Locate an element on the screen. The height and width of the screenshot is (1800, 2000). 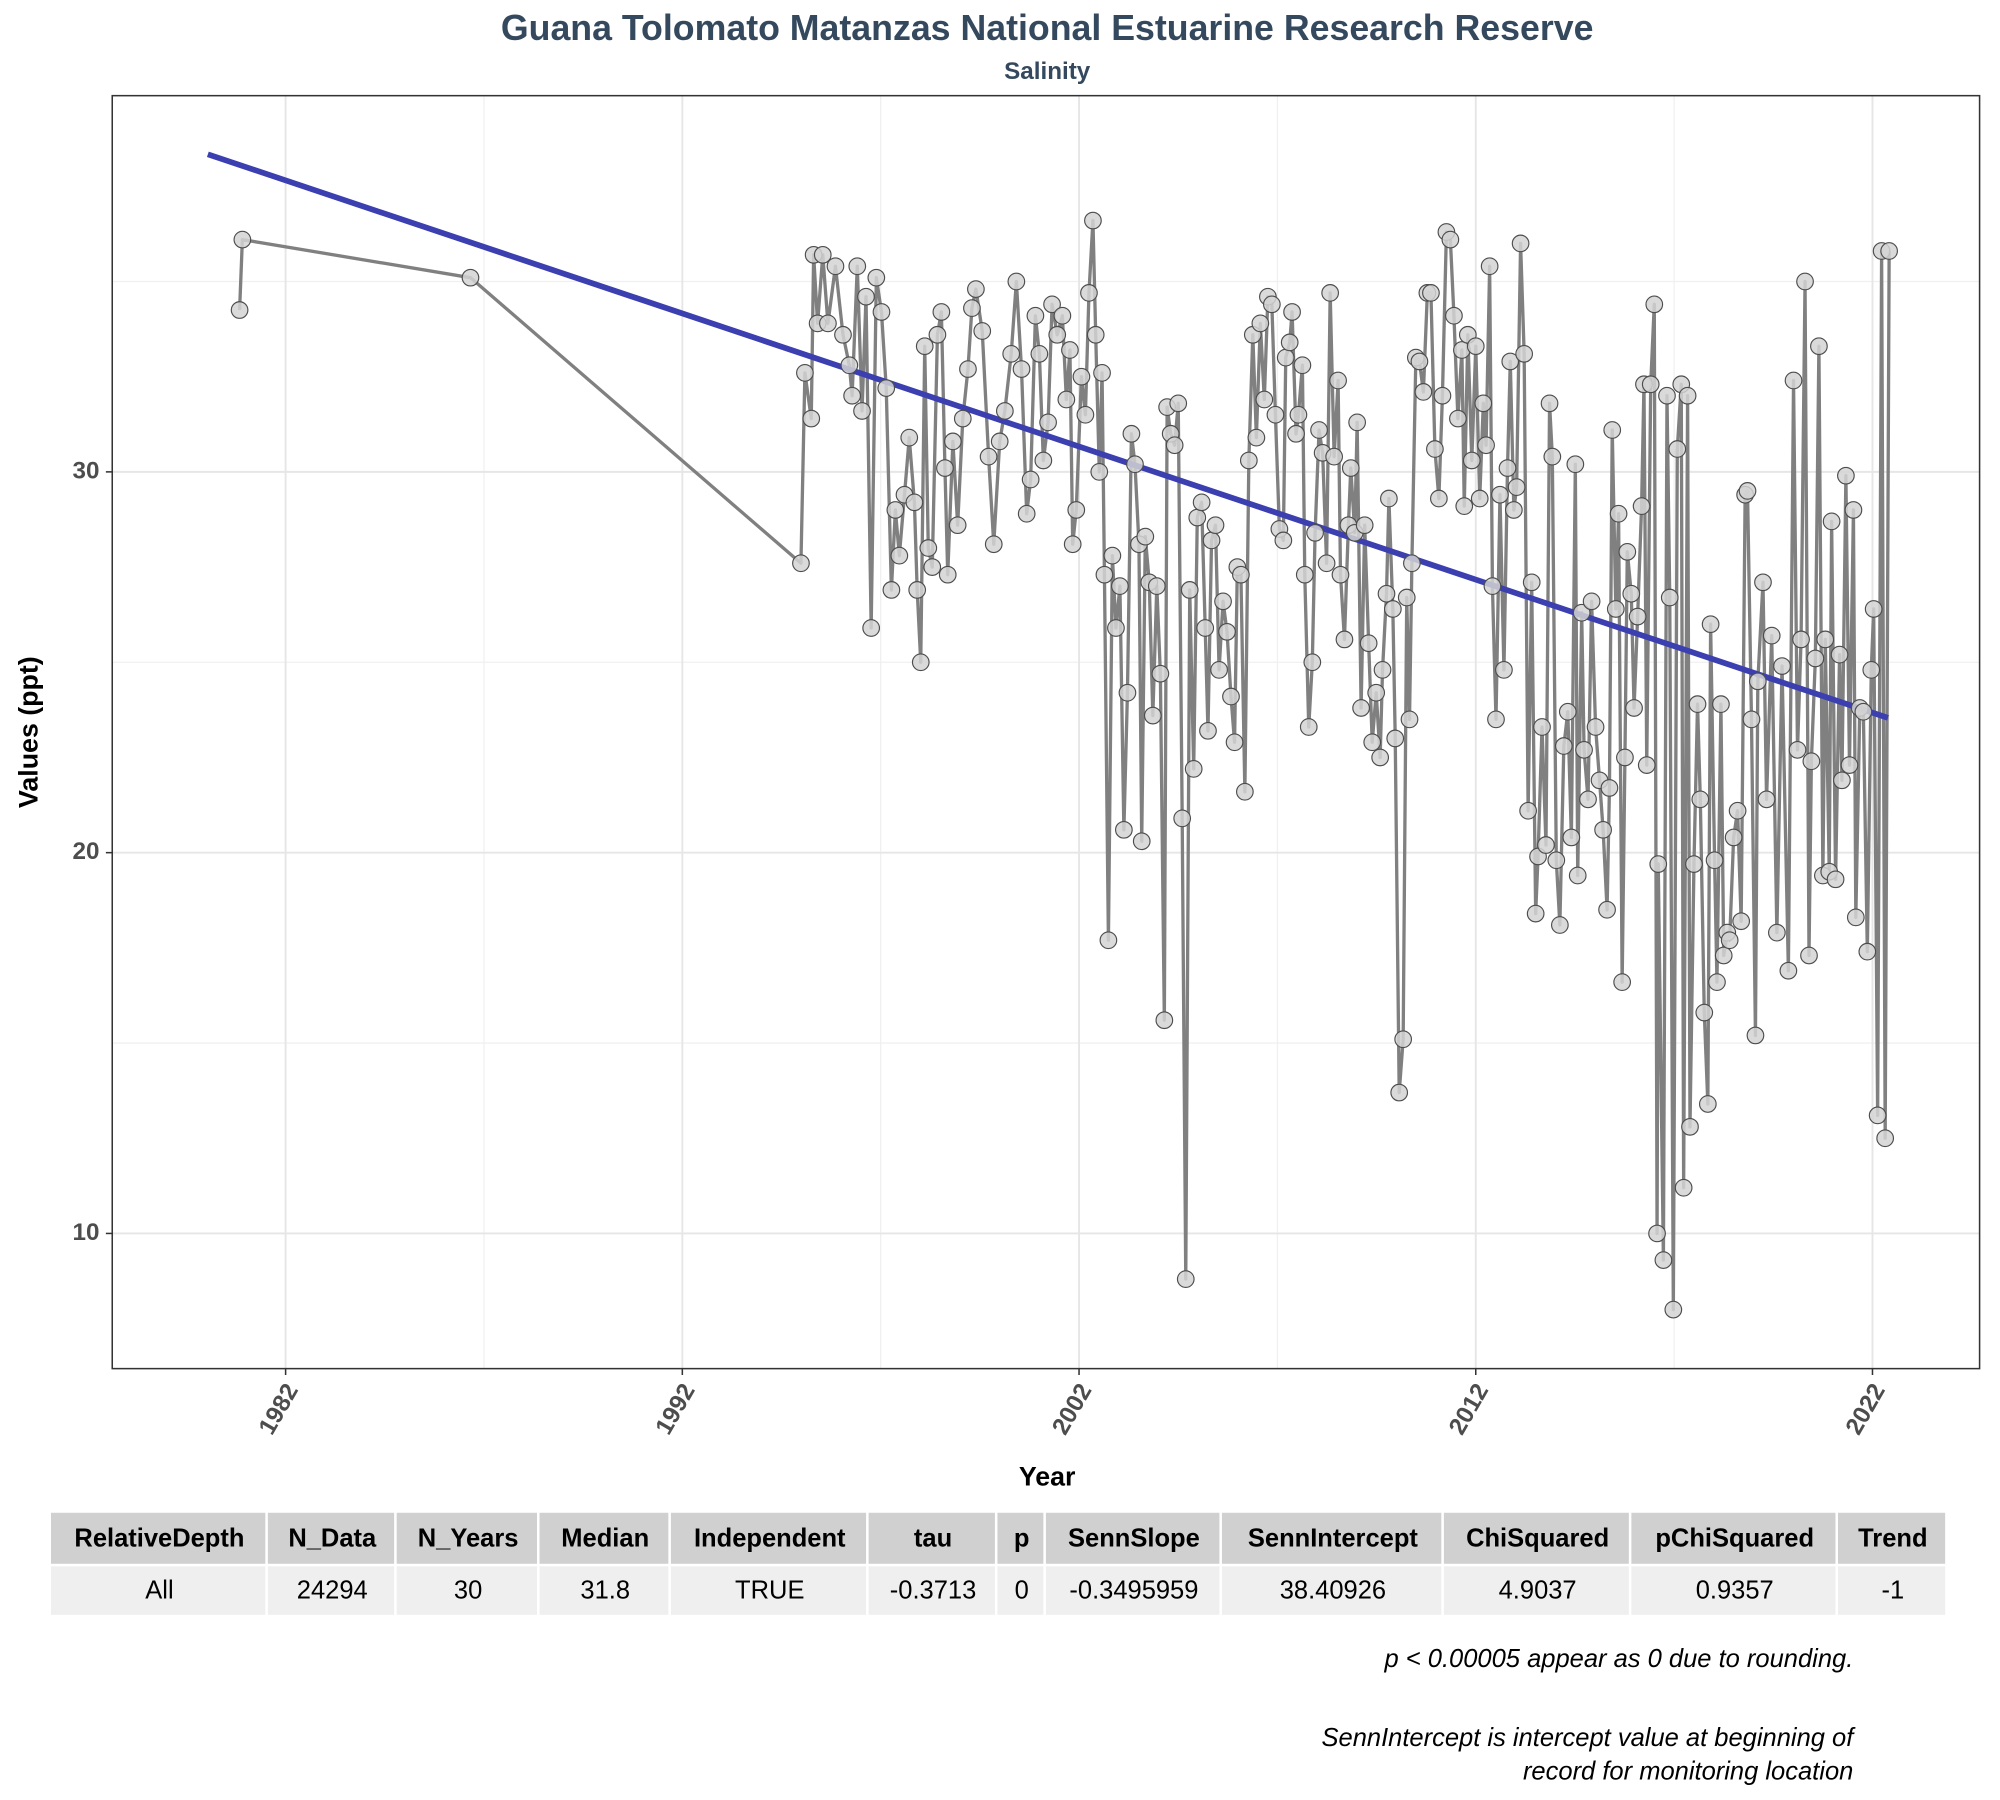
table-header: pChiSquared is located at coordinates (1734, 1538).